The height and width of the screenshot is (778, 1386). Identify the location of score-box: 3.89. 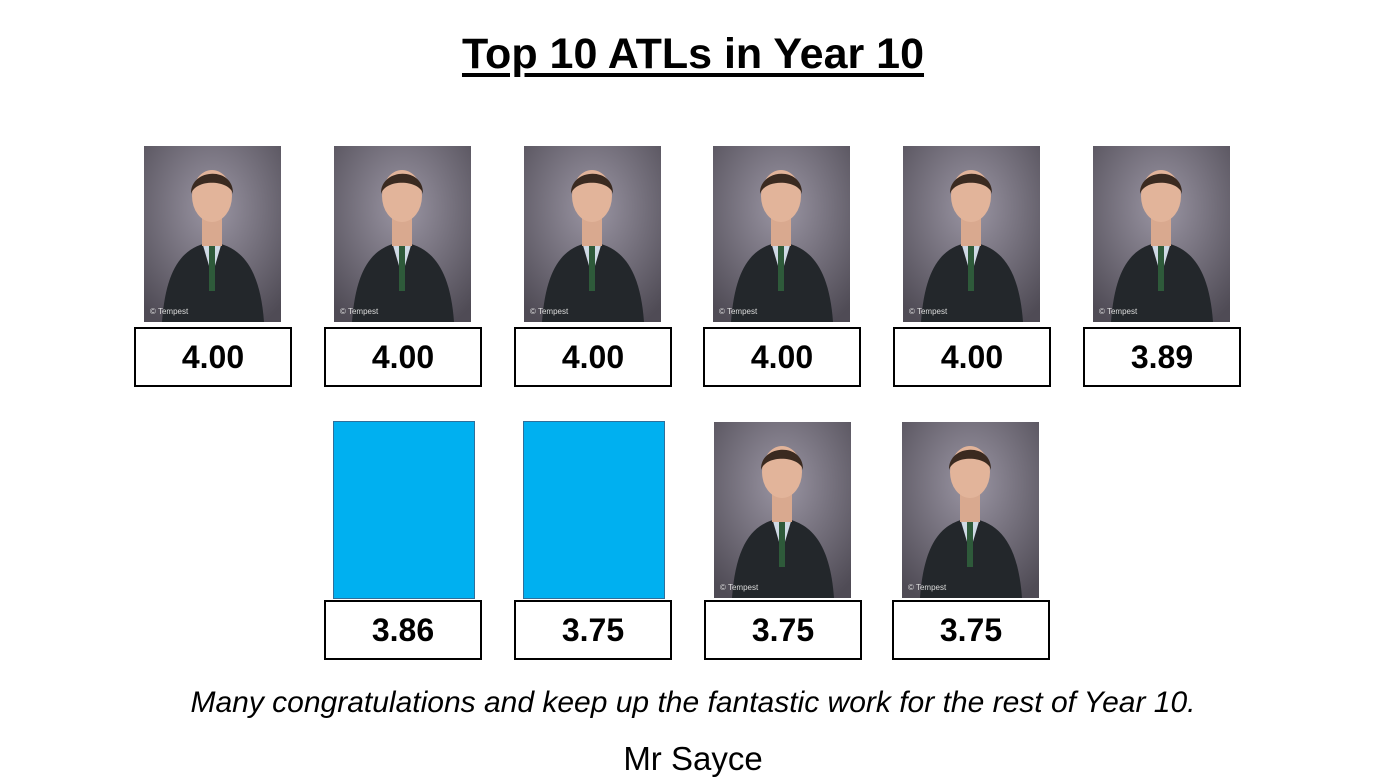
(1162, 357).